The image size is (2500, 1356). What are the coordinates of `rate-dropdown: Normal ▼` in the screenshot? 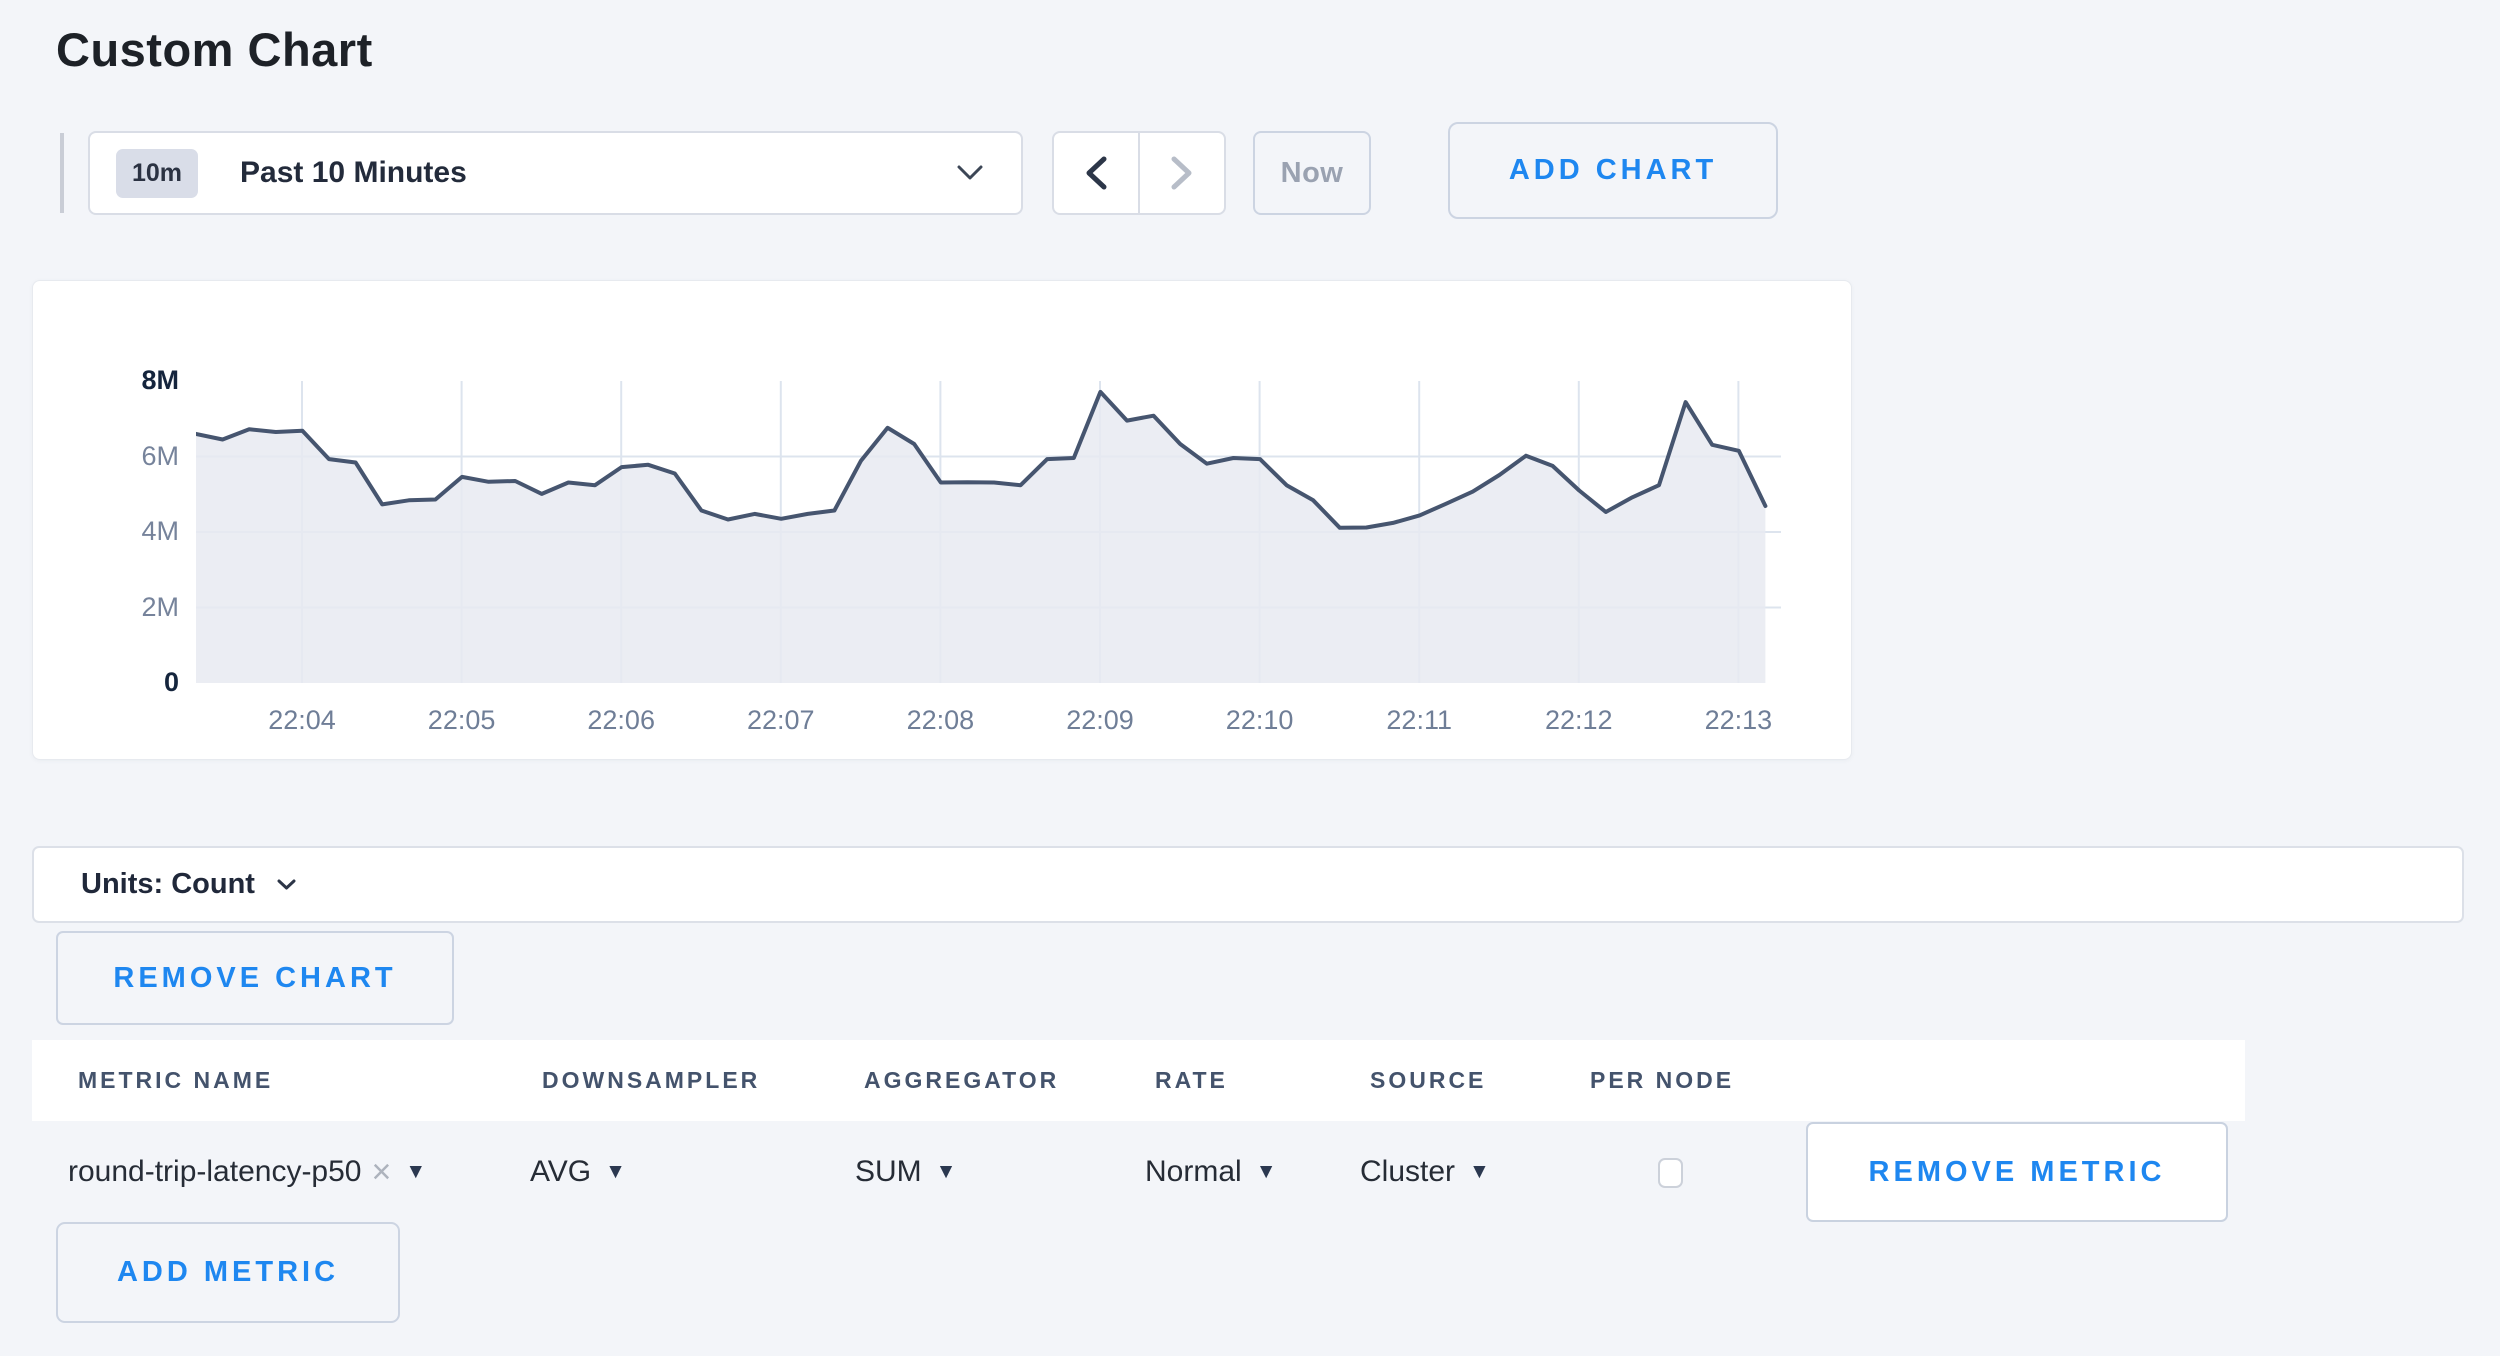 It's located at (1210, 1172).